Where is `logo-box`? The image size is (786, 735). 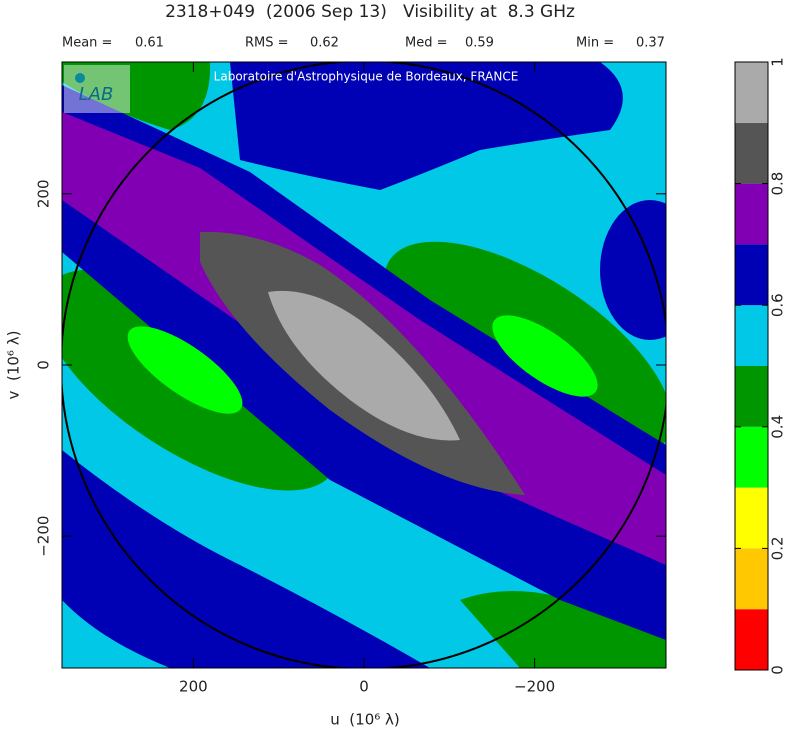 logo-box is located at coordinates (97, 89).